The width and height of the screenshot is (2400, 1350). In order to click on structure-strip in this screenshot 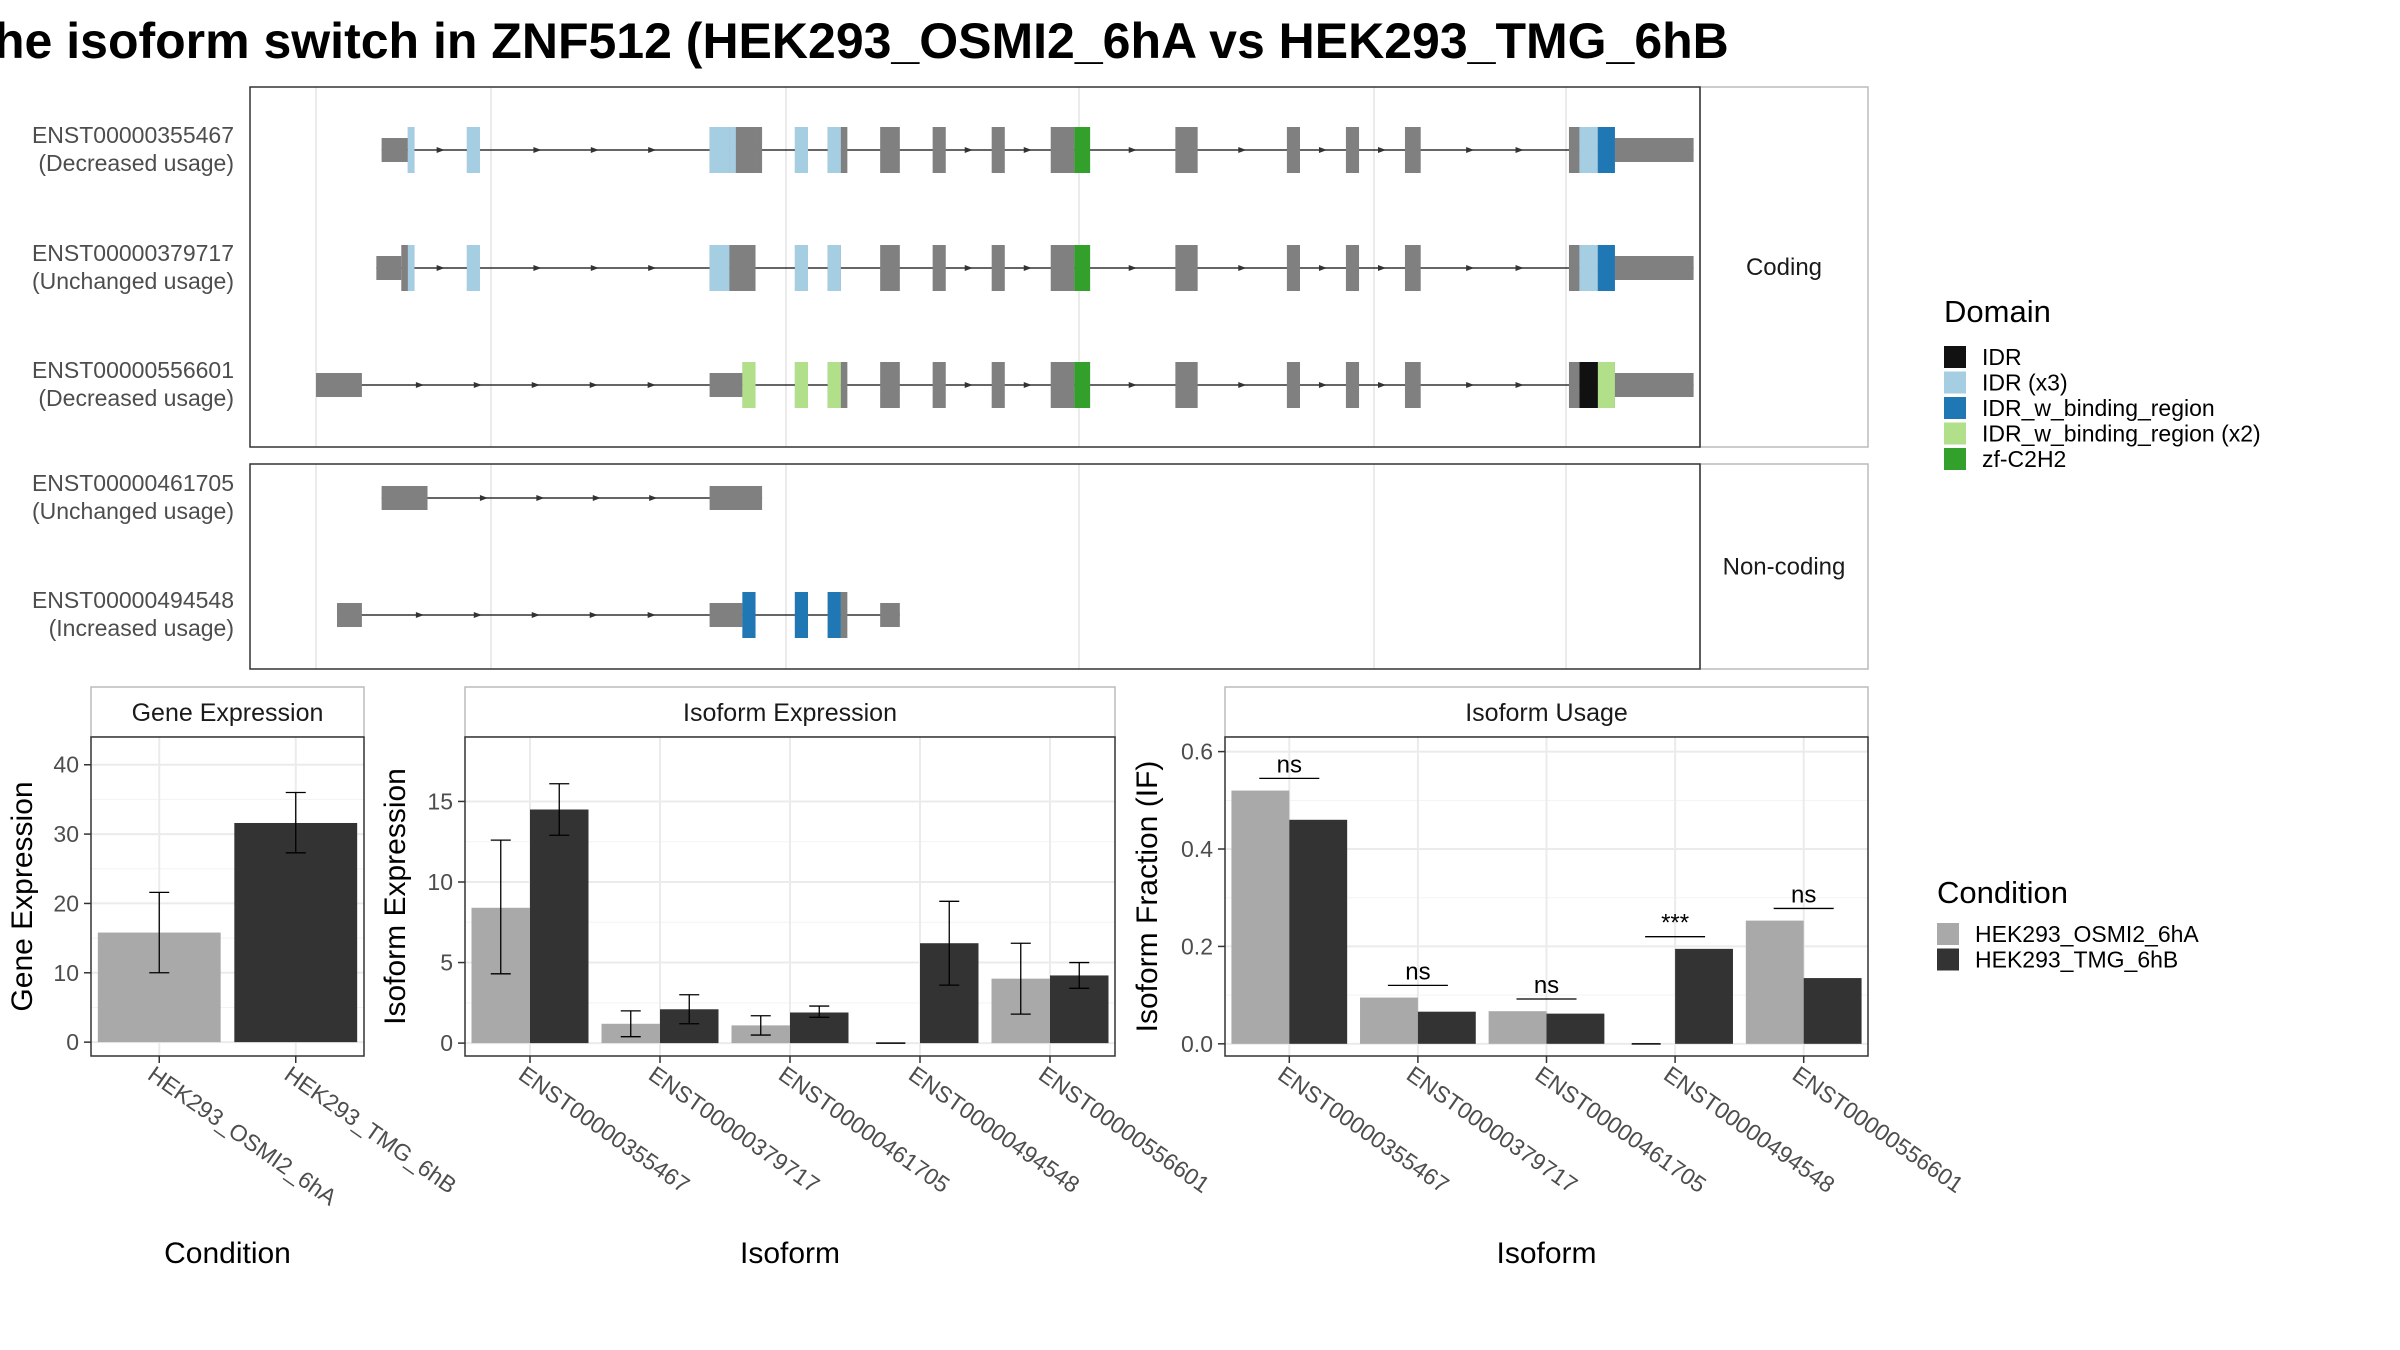, I will do `click(1784, 267)`.